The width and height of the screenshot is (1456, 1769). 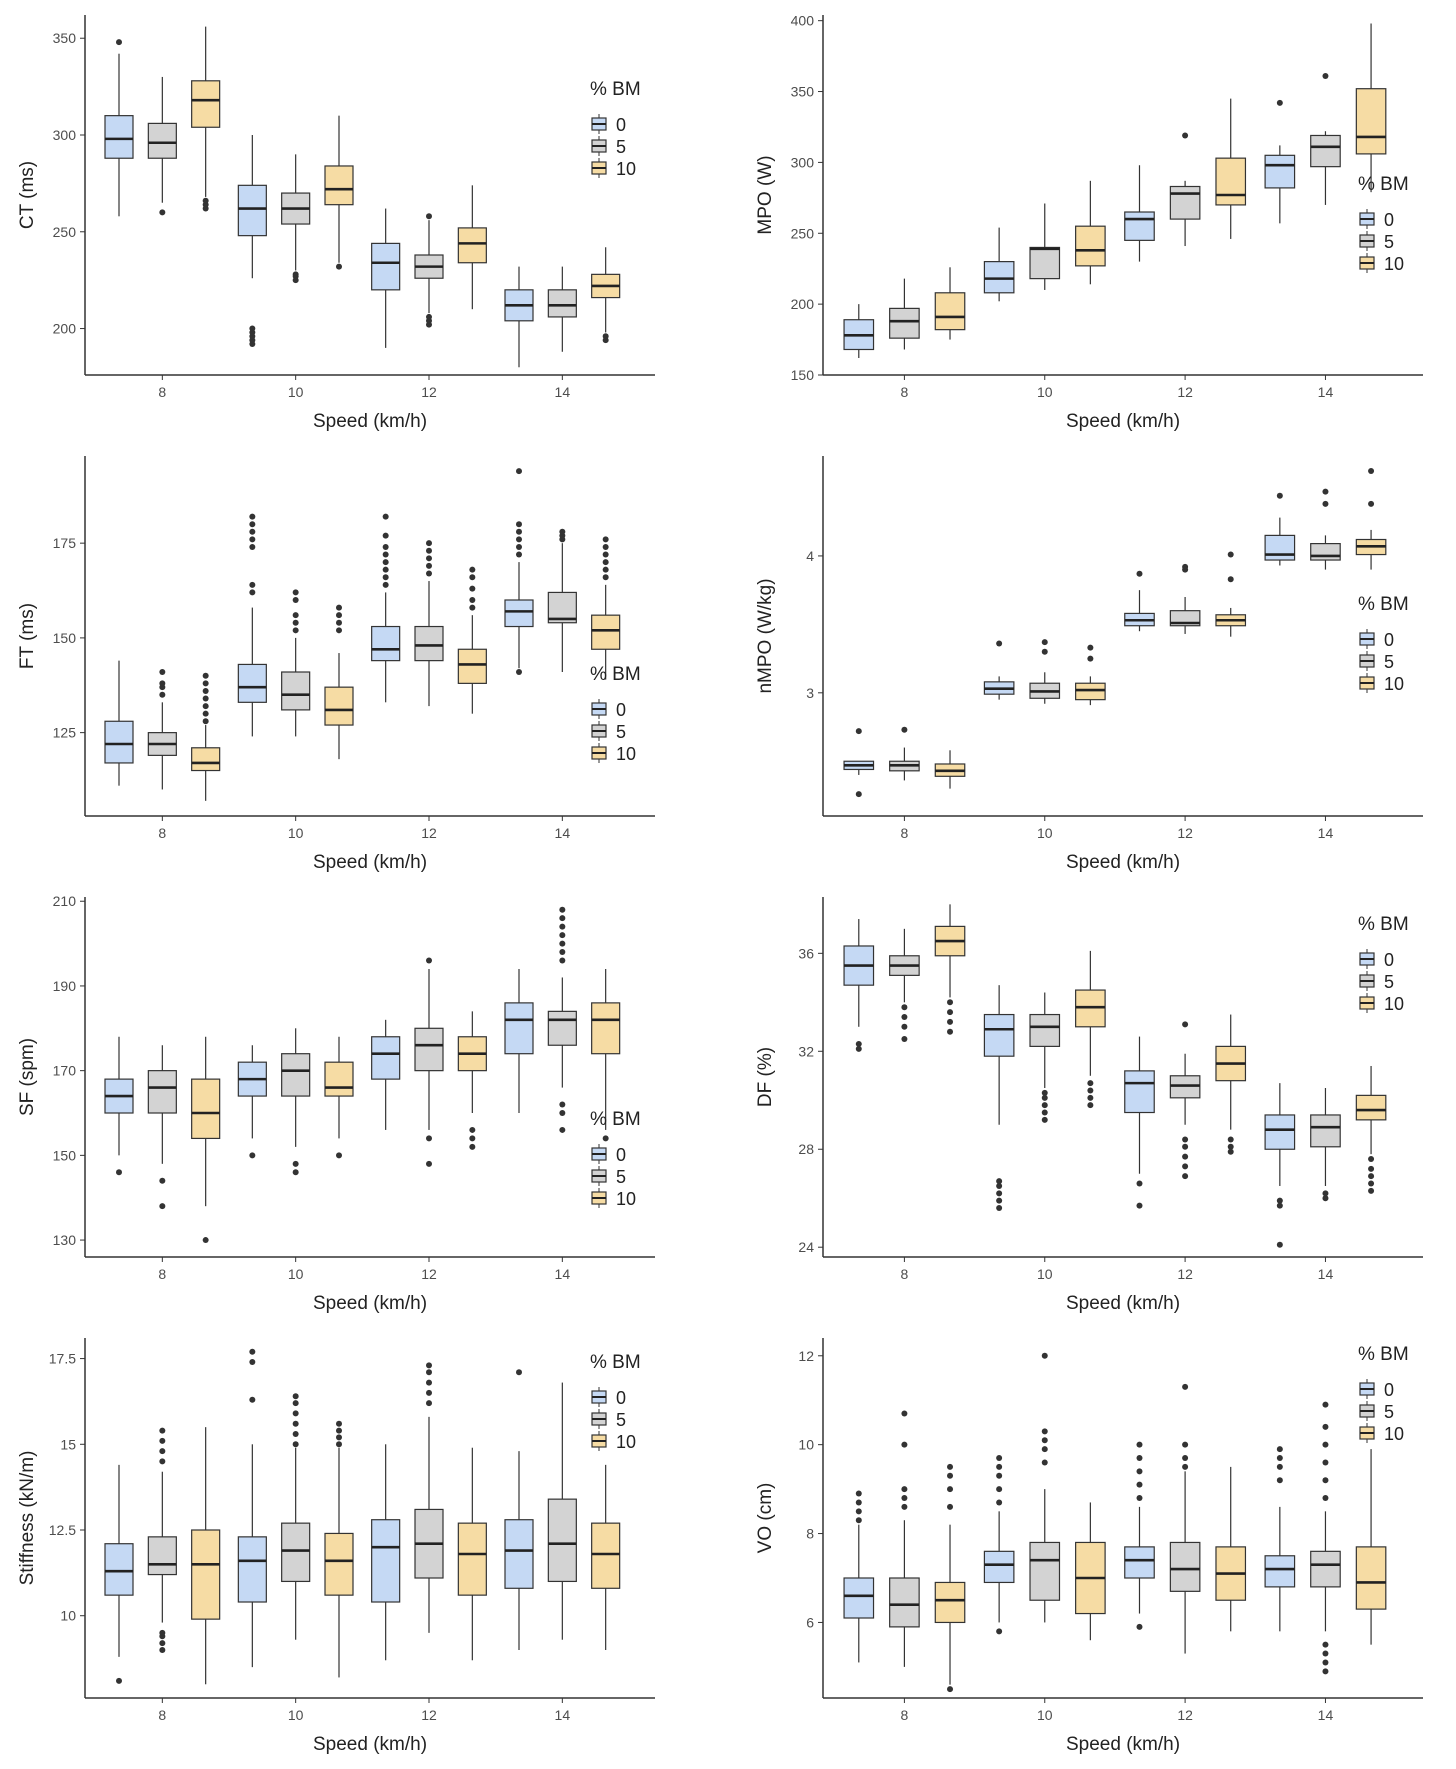 What do you see at coordinates (27, 1077) in the screenshot?
I see `y-axis-label: SF (spm)` at bounding box center [27, 1077].